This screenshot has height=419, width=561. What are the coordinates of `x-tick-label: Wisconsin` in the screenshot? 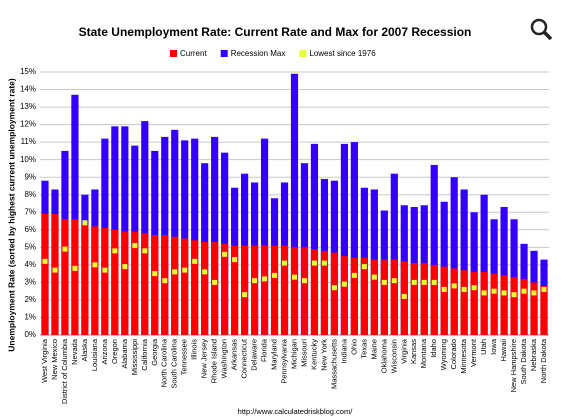 It's located at (393, 356).